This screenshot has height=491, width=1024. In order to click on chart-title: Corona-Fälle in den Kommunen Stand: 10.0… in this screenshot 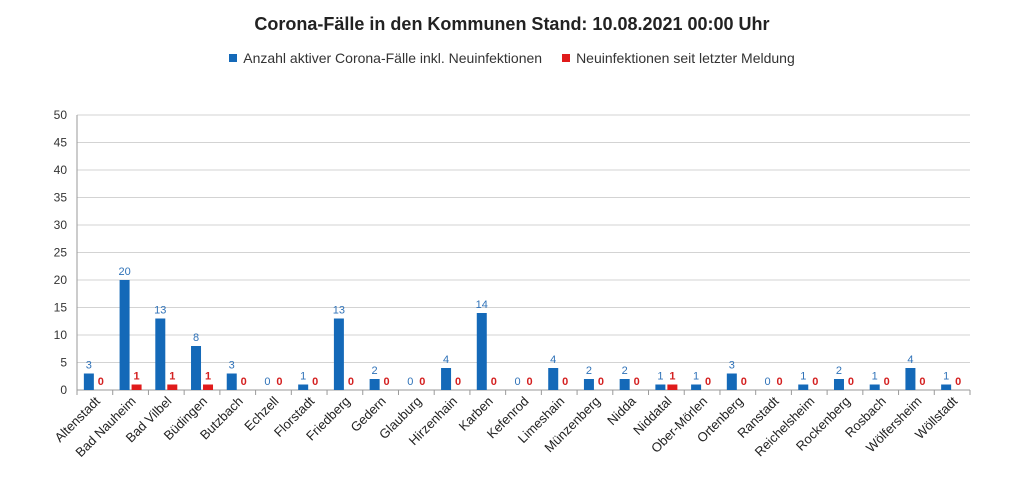, I will do `click(512, 24)`.